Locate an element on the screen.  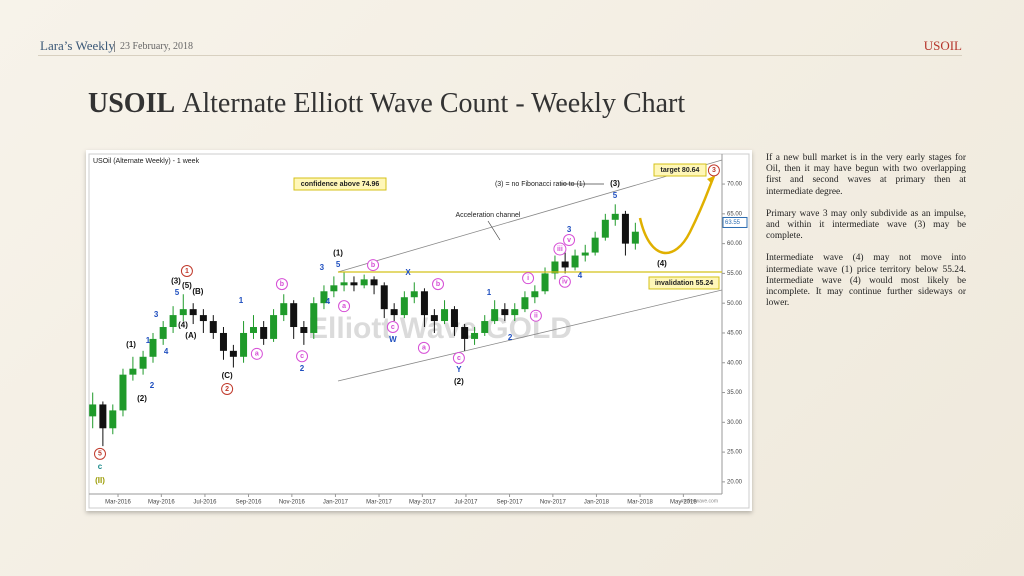
projection-arrow is located at coordinates (710, 180).